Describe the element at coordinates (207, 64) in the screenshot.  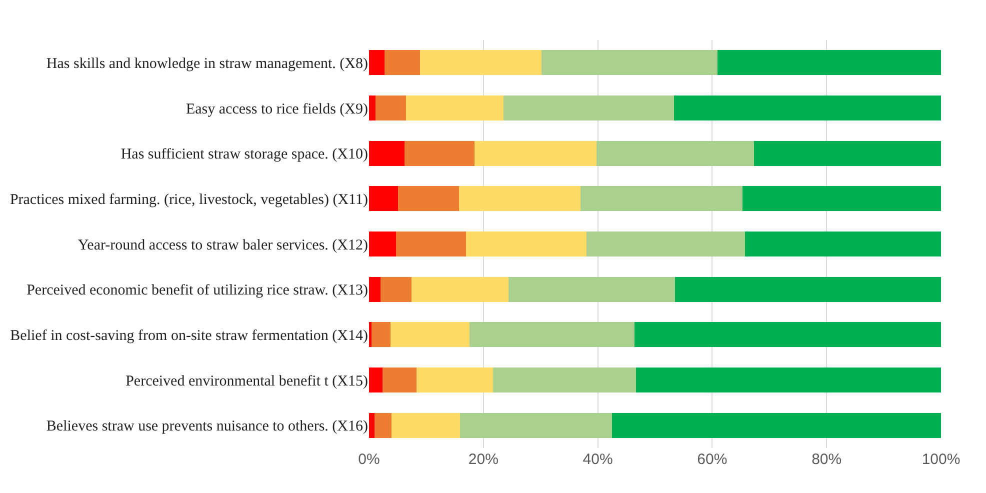
I see `y-tick-label: Has skills and knowledge in straw management. (X8)` at that location.